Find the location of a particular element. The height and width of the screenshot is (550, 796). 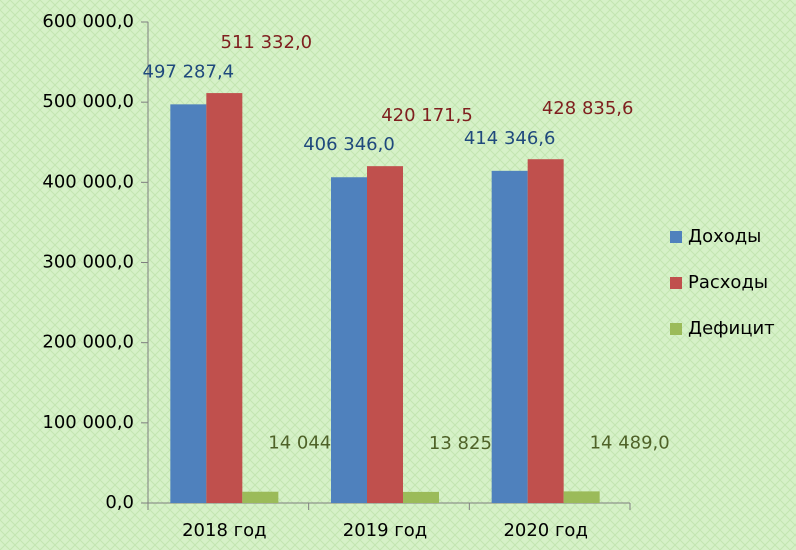

y-tick-label: 100 000,0 is located at coordinates (88, 422).